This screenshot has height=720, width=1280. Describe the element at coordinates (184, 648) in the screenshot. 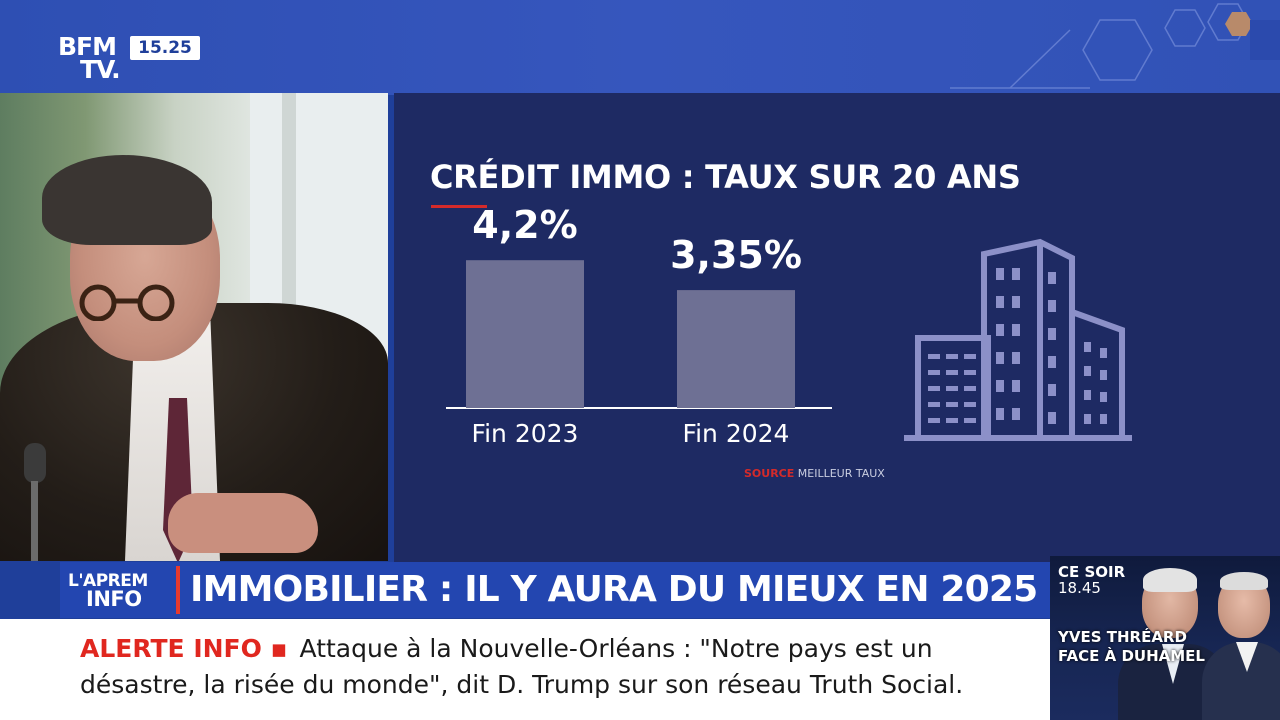

I see `alert-label: ALERTE INFO ▪` at that location.